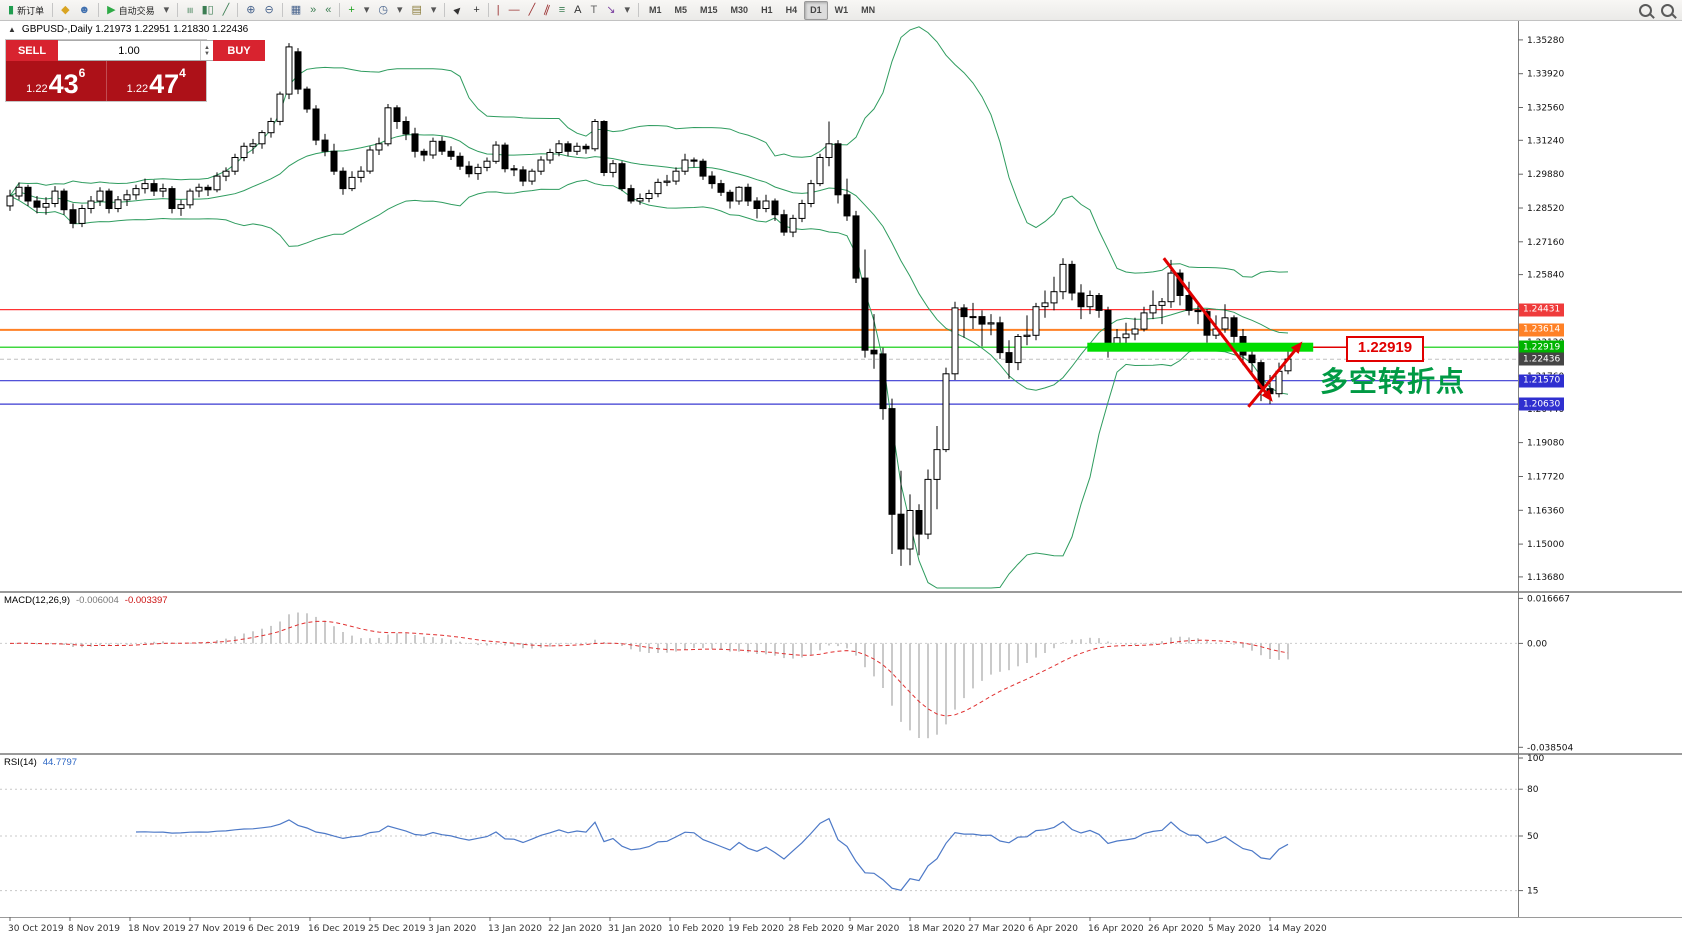  I want to click on indicators-add-icon: +, so click(351, 9).